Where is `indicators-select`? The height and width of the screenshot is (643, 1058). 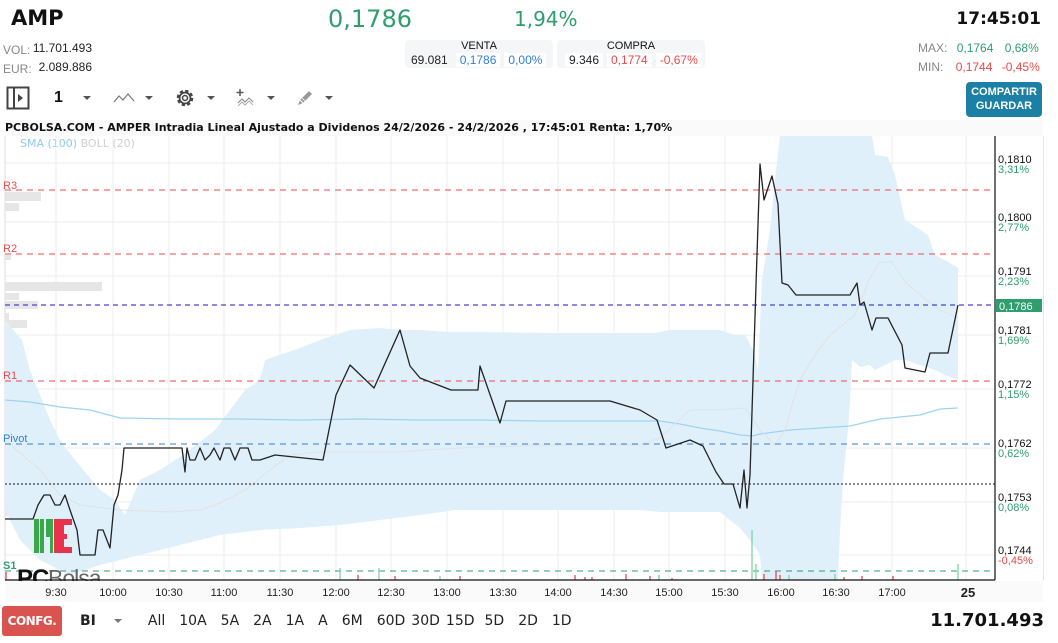 indicators-select is located at coordinates (255, 98).